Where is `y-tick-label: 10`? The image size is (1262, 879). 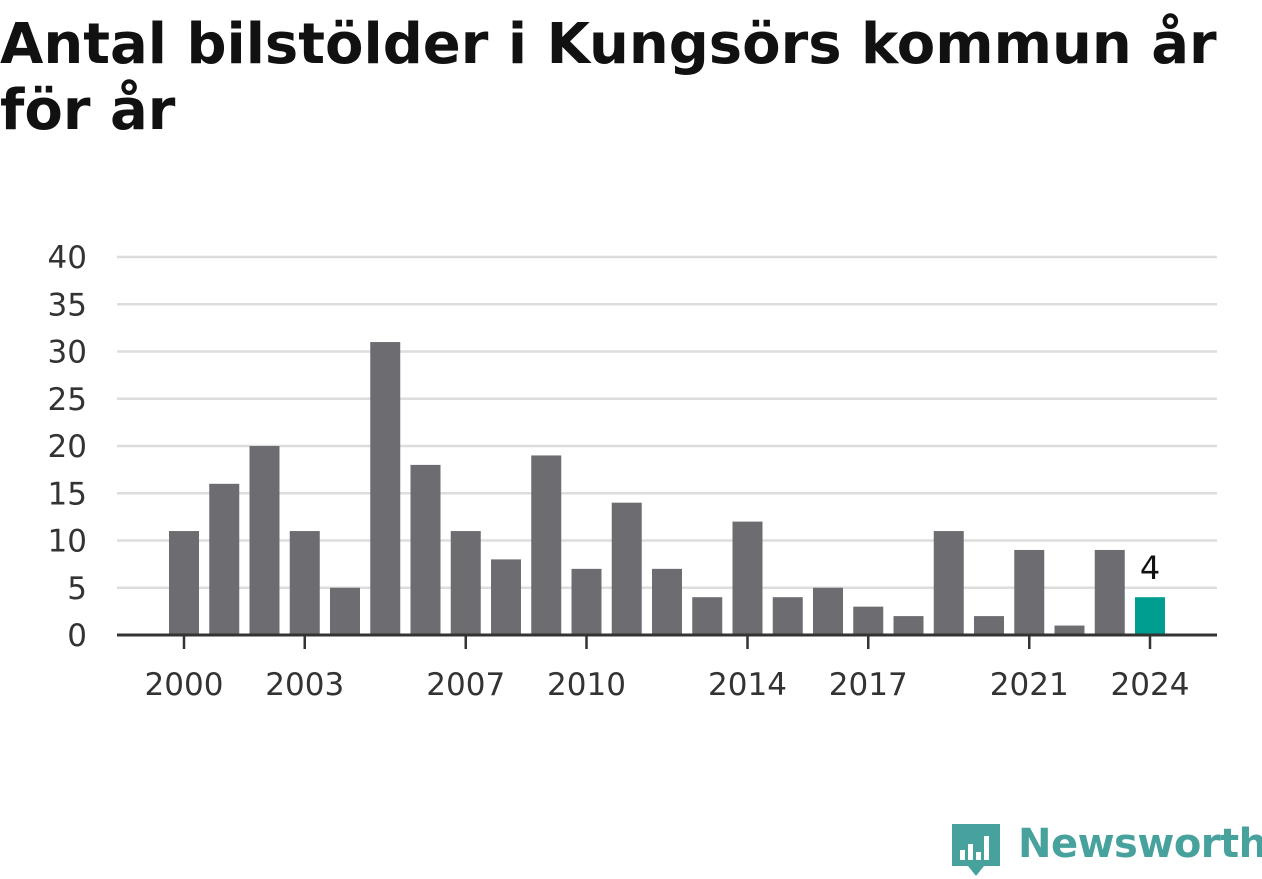 y-tick-label: 10 is located at coordinates (67, 542).